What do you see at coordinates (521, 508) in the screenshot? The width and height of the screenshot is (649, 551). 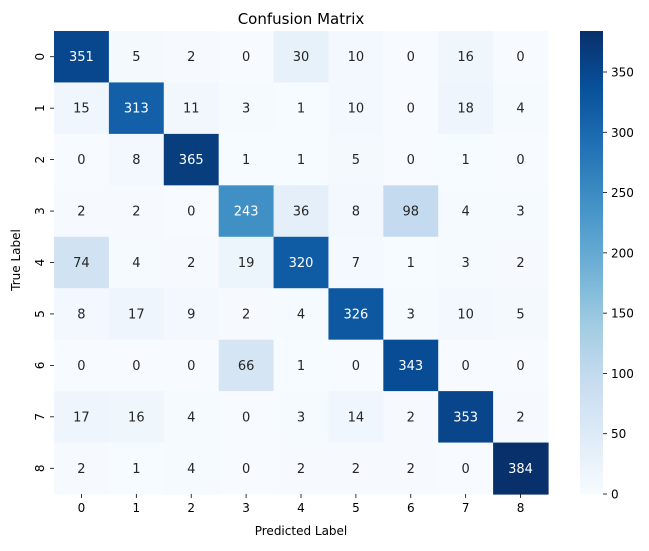 I see `x-tick-label: 8` at bounding box center [521, 508].